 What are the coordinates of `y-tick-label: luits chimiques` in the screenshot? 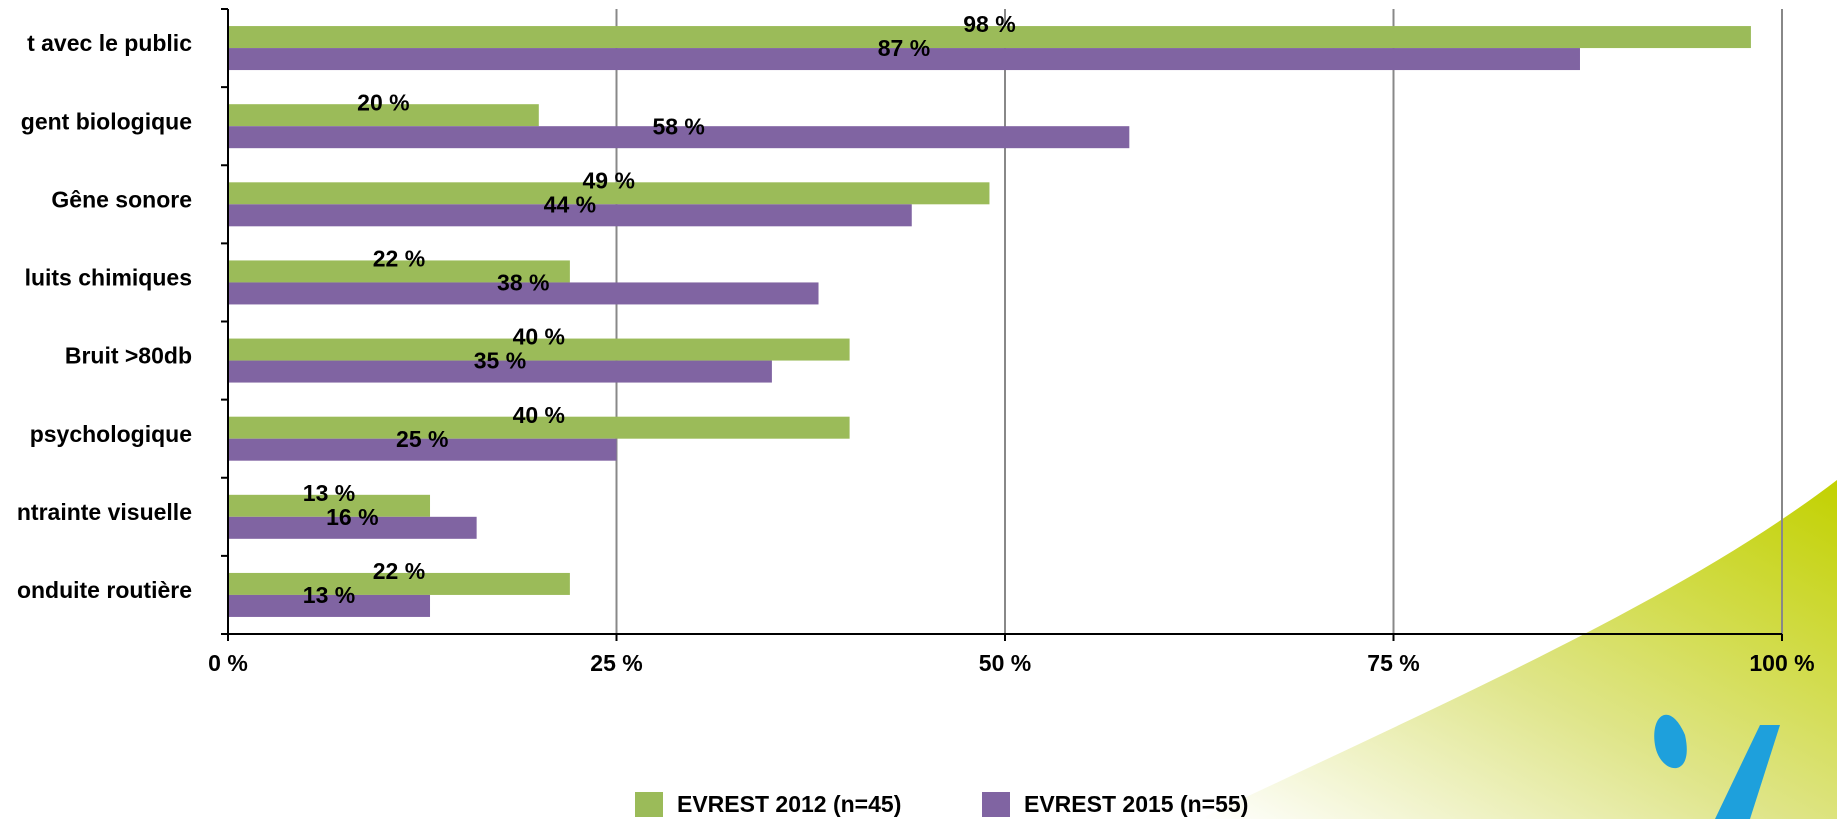 It's located at (108, 278).